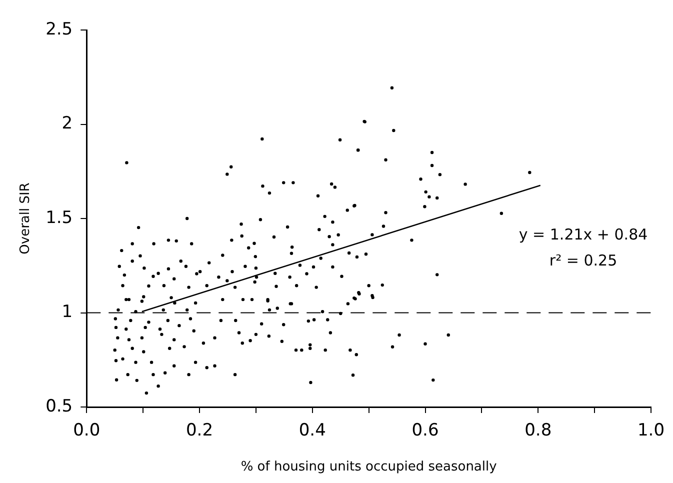  What do you see at coordinates (369, 467) in the screenshot?
I see `x-axis-title: % of housing units occupied seasonally` at bounding box center [369, 467].